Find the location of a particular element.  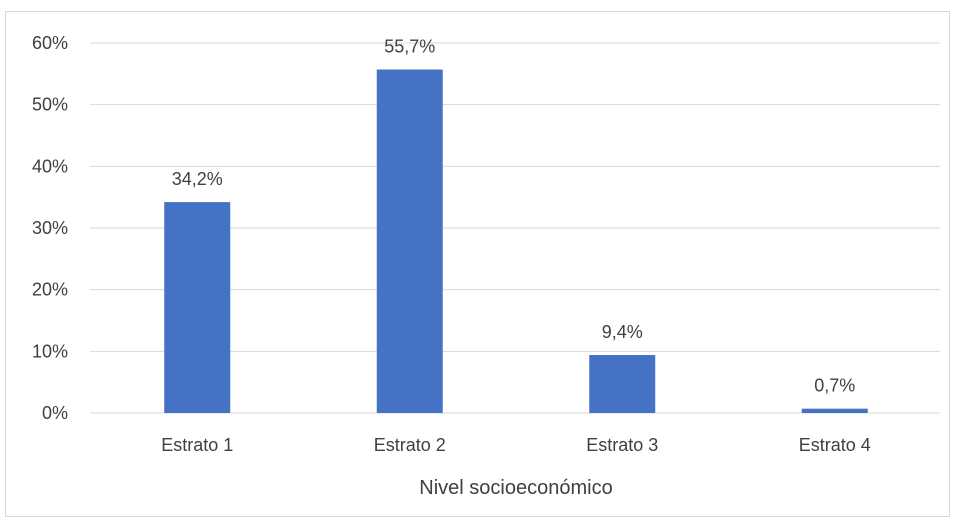

category-label-2: Estrato 2 is located at coordinates (410, 445).